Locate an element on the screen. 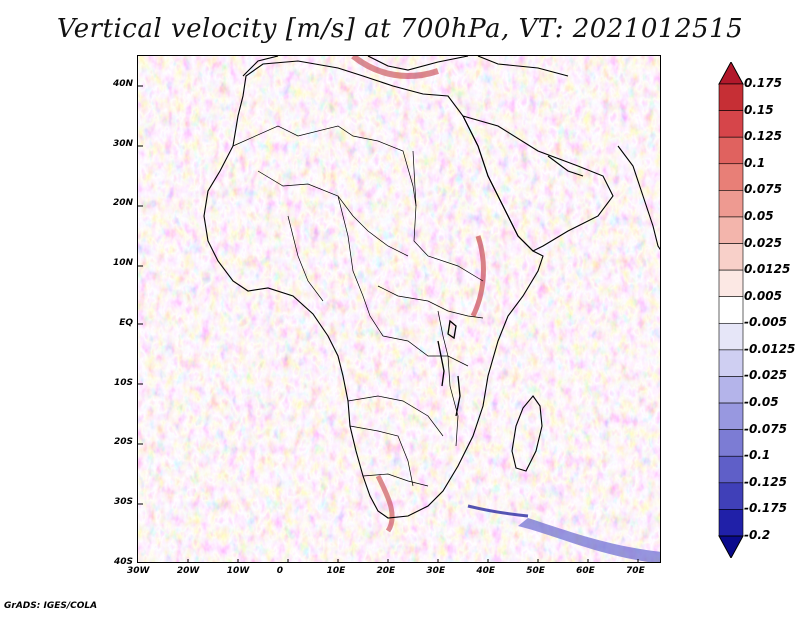 This screenshot has height=618, width=800. border-niger-chad is located at coordinates (360, 266).